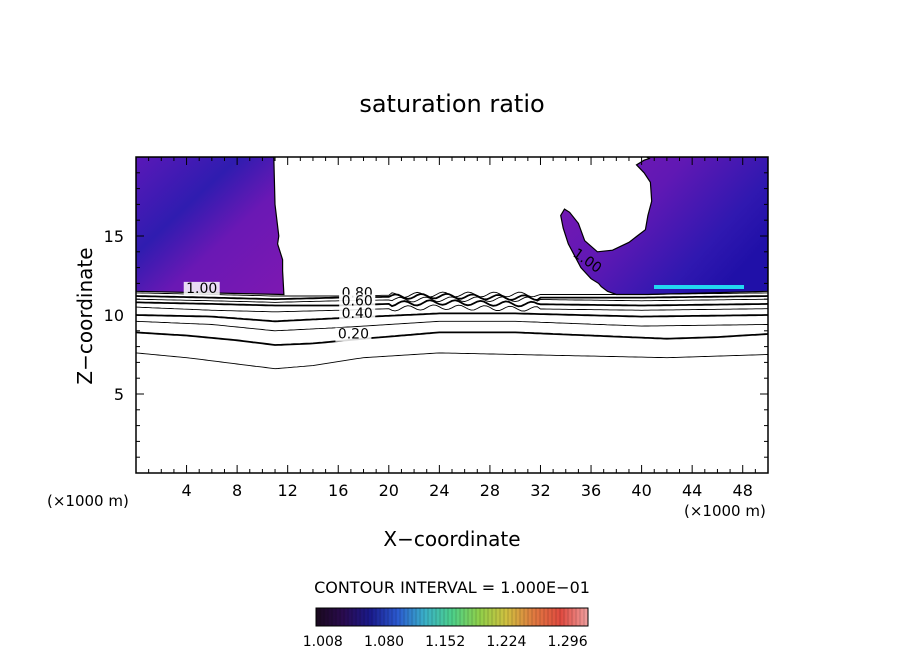 The width and height of the screenshot is (904, 654). I want to click on y-axis-label: Z−coordinate, so click(85, 315).